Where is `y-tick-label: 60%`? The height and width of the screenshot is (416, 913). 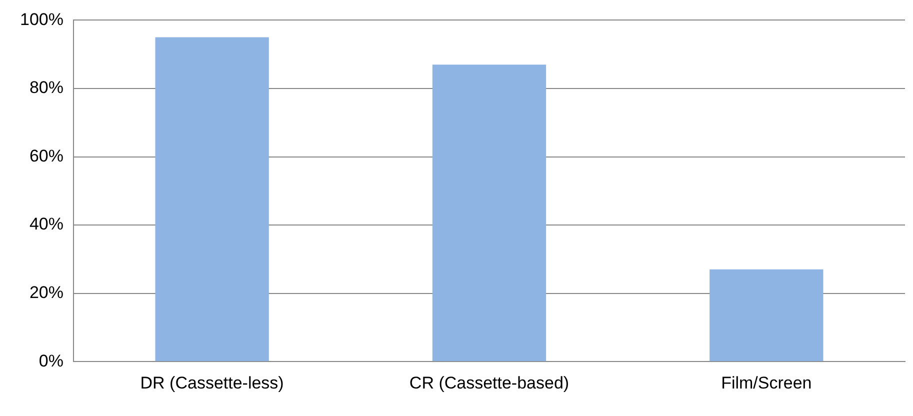 y-tick-label: 60% is located at coordinates (46, 156).